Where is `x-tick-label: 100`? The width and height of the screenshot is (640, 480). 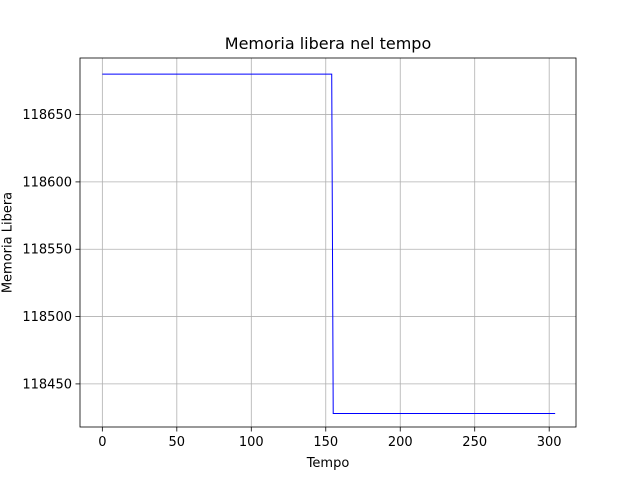
x-tick-label: 100 is located at coordinates (251, 442).